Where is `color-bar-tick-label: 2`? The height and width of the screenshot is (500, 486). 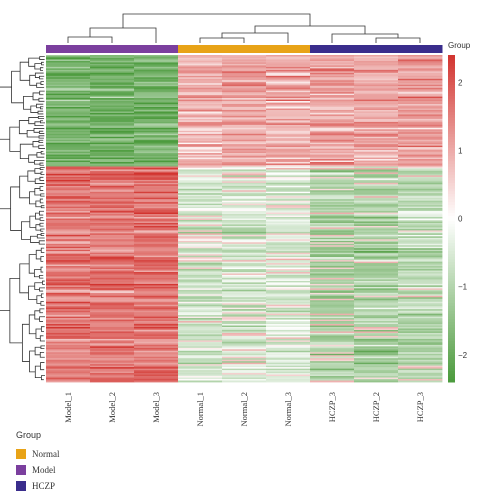
color-bar-tick-label: 2 is located at coordinates (460, 82).